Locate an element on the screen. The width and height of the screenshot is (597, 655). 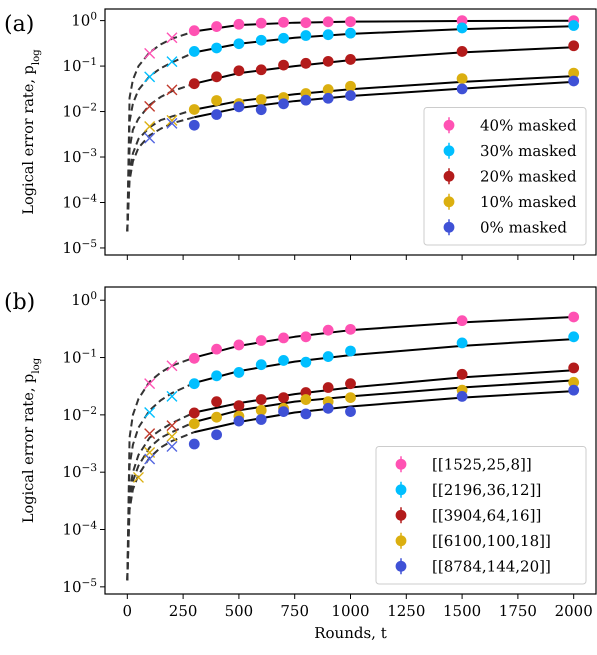
legend-label: 20% masked is located at coordinates (528, 176).